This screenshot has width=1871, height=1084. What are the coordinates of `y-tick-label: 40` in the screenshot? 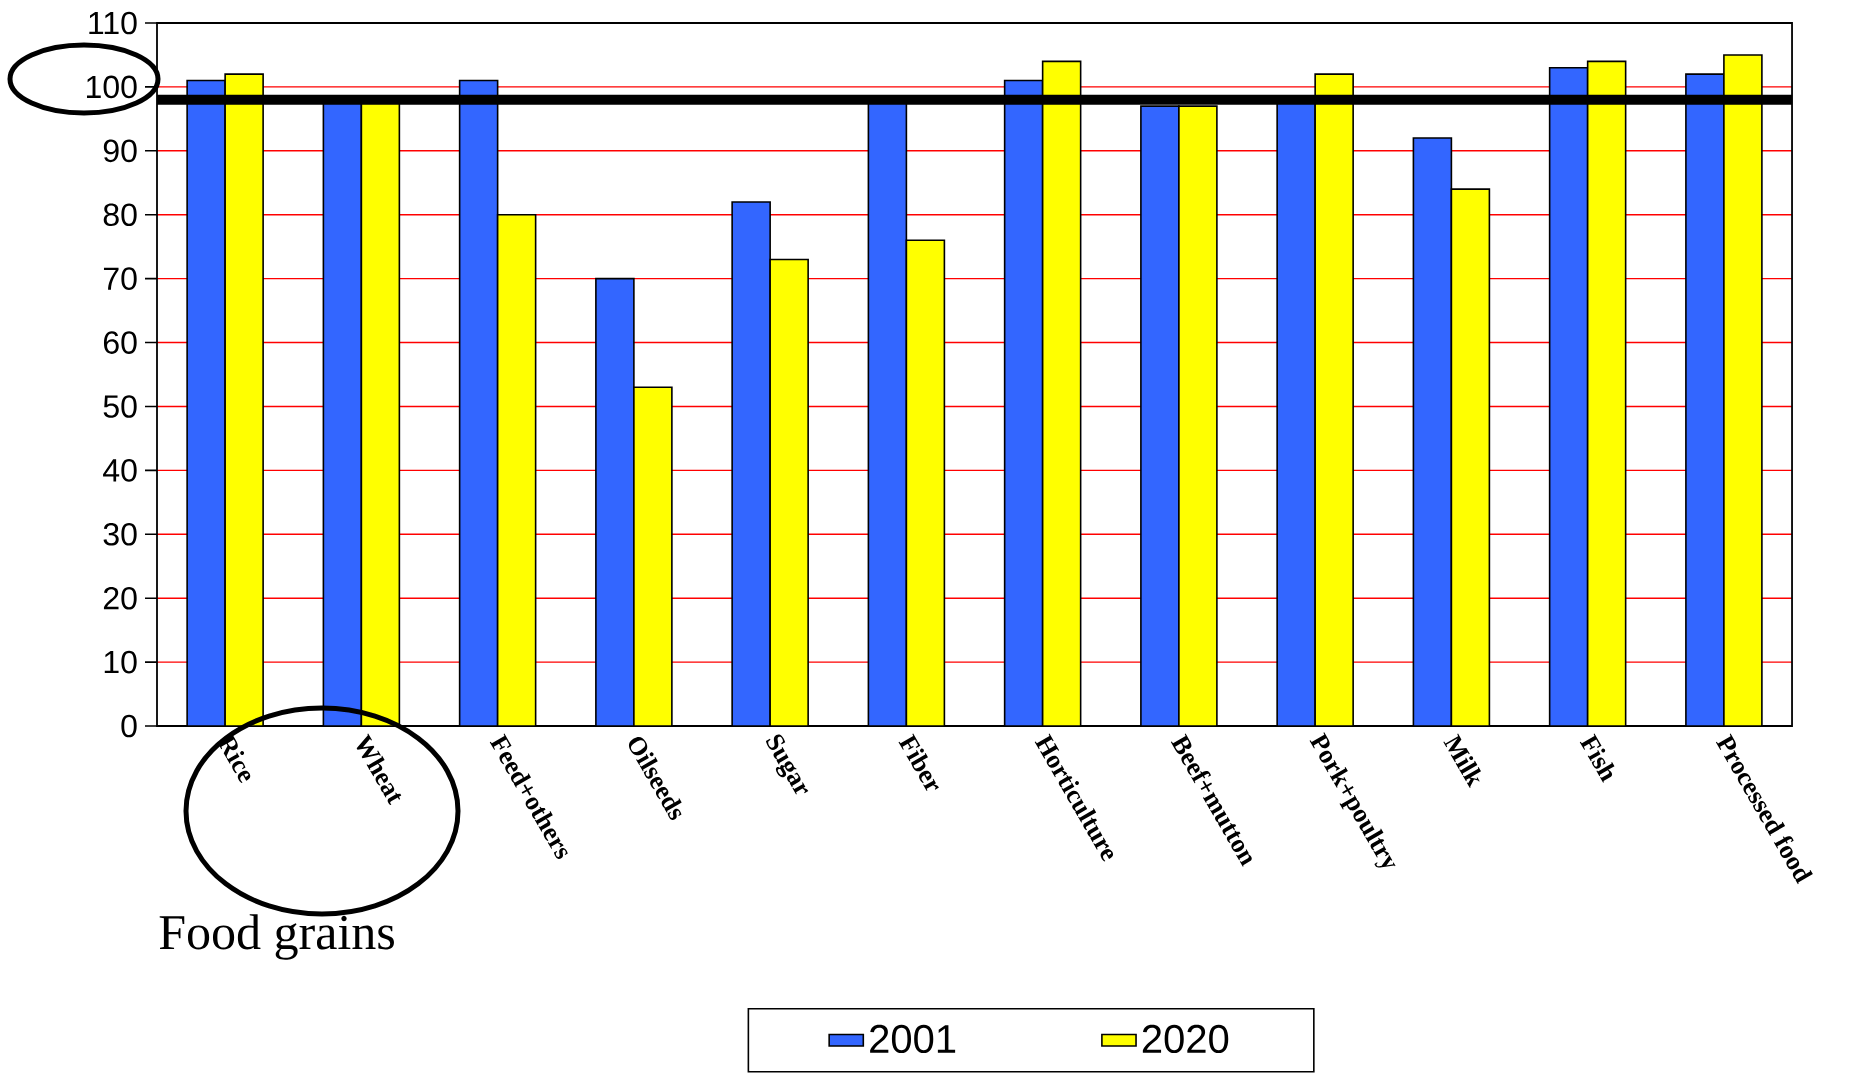 It's located at (120, 470).